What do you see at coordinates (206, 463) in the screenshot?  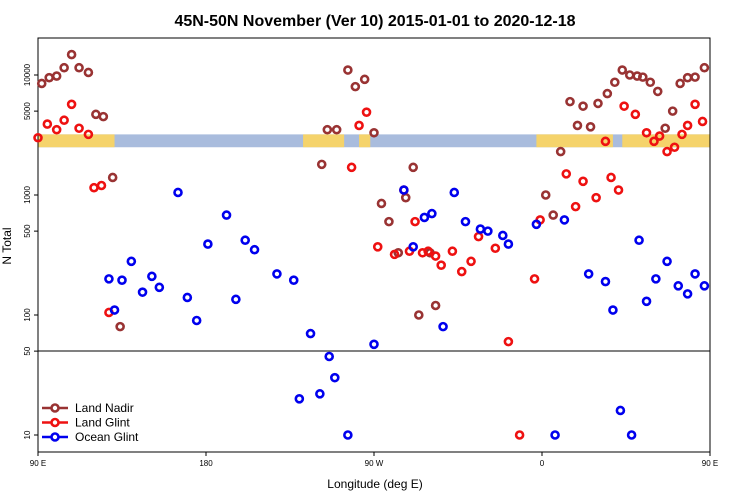 I see `x-tick-label: 180` at bounding box center [206, 463].